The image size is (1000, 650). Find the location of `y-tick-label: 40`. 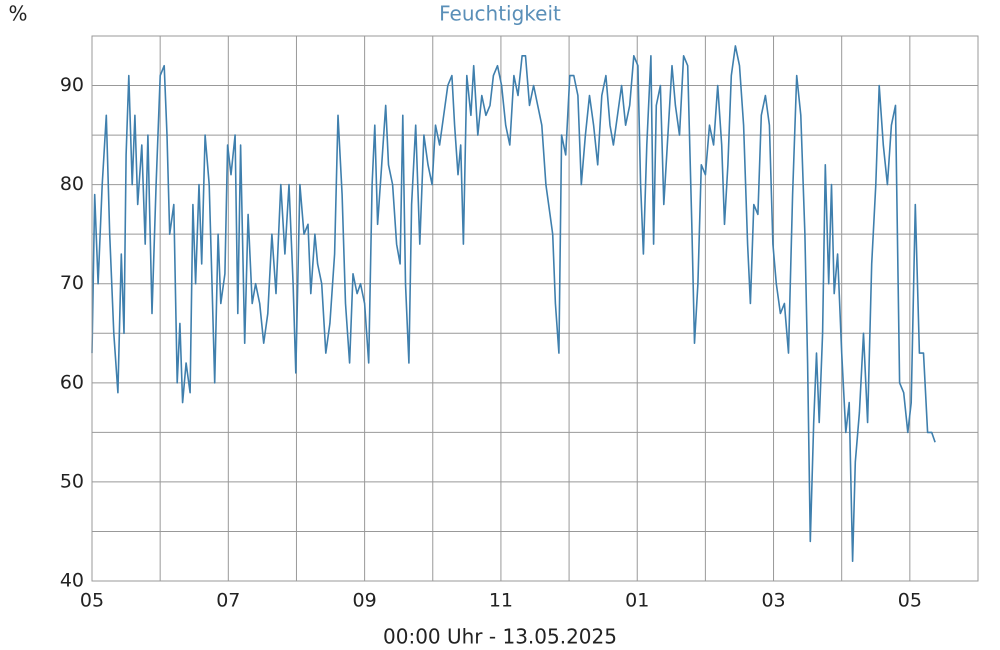

y-tick-label: 40 is located at coordinates (72, 581).